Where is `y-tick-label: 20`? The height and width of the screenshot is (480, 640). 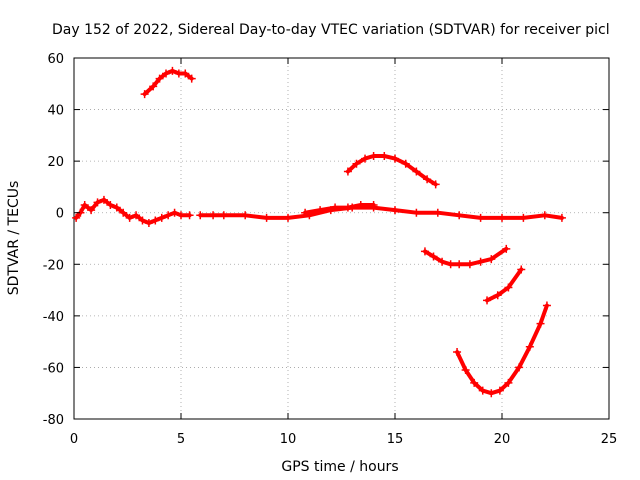
y-tick-label: 20 is located at coordinates (55, 162).